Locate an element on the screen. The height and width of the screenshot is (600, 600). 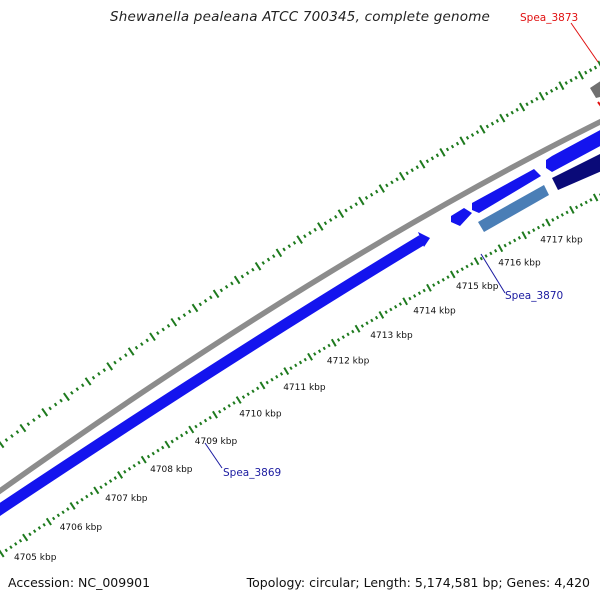
gene-navy is located at coordinates (576, 171).